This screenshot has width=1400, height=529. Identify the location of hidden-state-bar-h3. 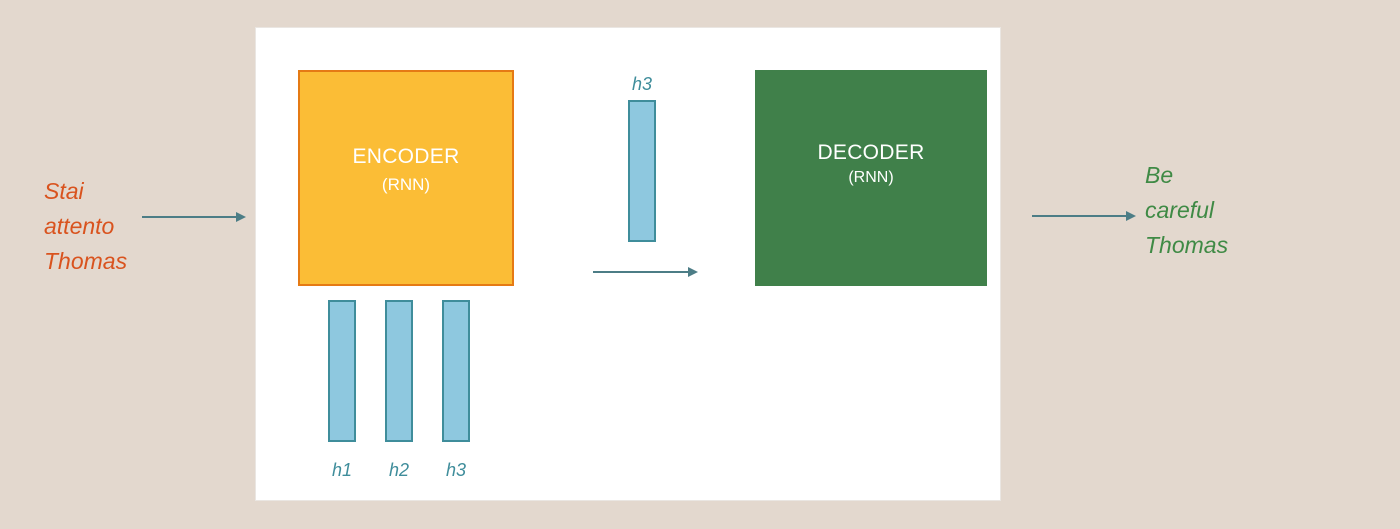
(456, 371).